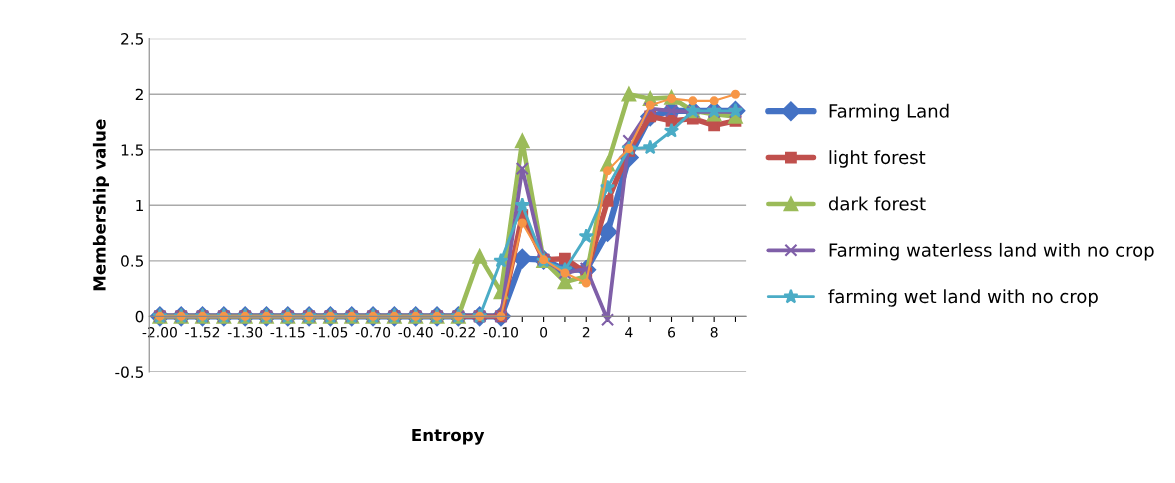 The height and width of the screenshot is (483, 1175). Describe the element at coordinates (889, 112) in the screenshot. I see `legend-label: Farming Land` at that location.